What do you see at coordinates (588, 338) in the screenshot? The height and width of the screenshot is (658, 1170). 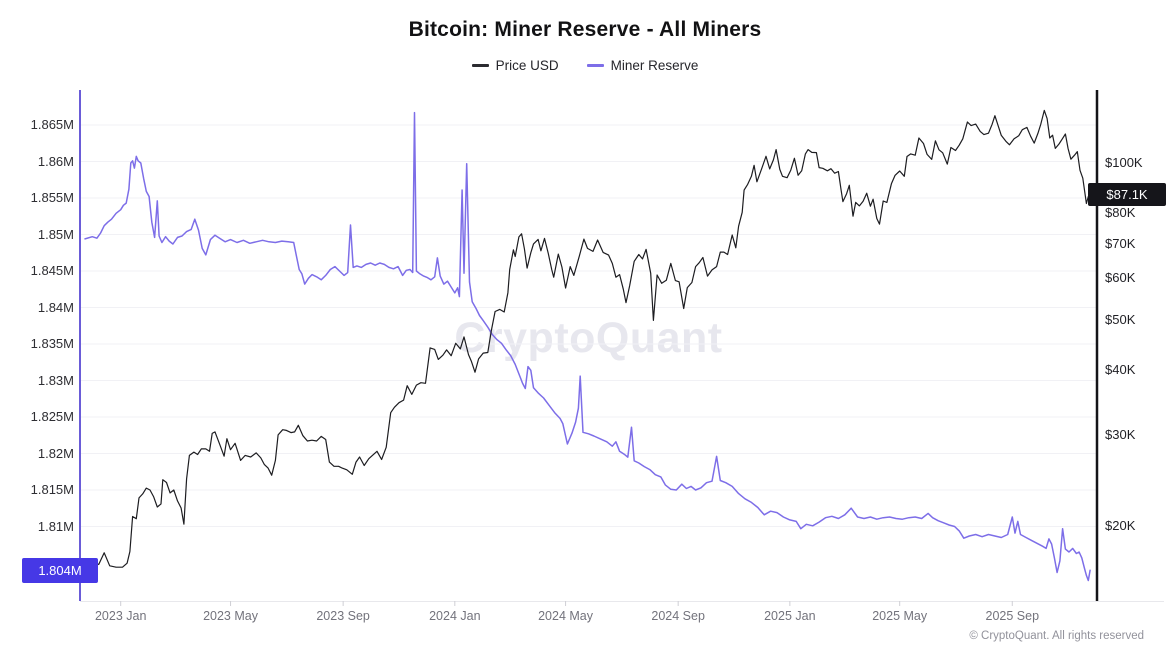 I see `cryptoquant-watermark: CryptoQuant` at bounding box center [588, 338].